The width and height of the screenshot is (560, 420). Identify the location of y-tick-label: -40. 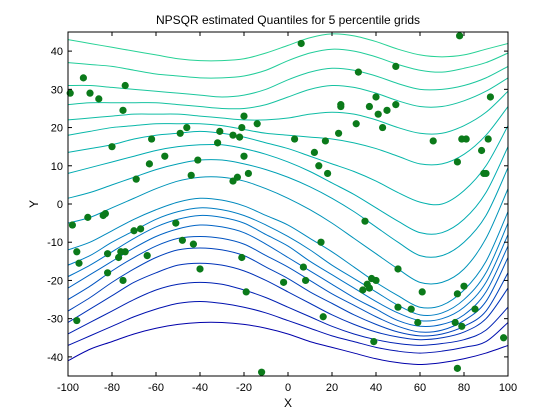
(55, 358).